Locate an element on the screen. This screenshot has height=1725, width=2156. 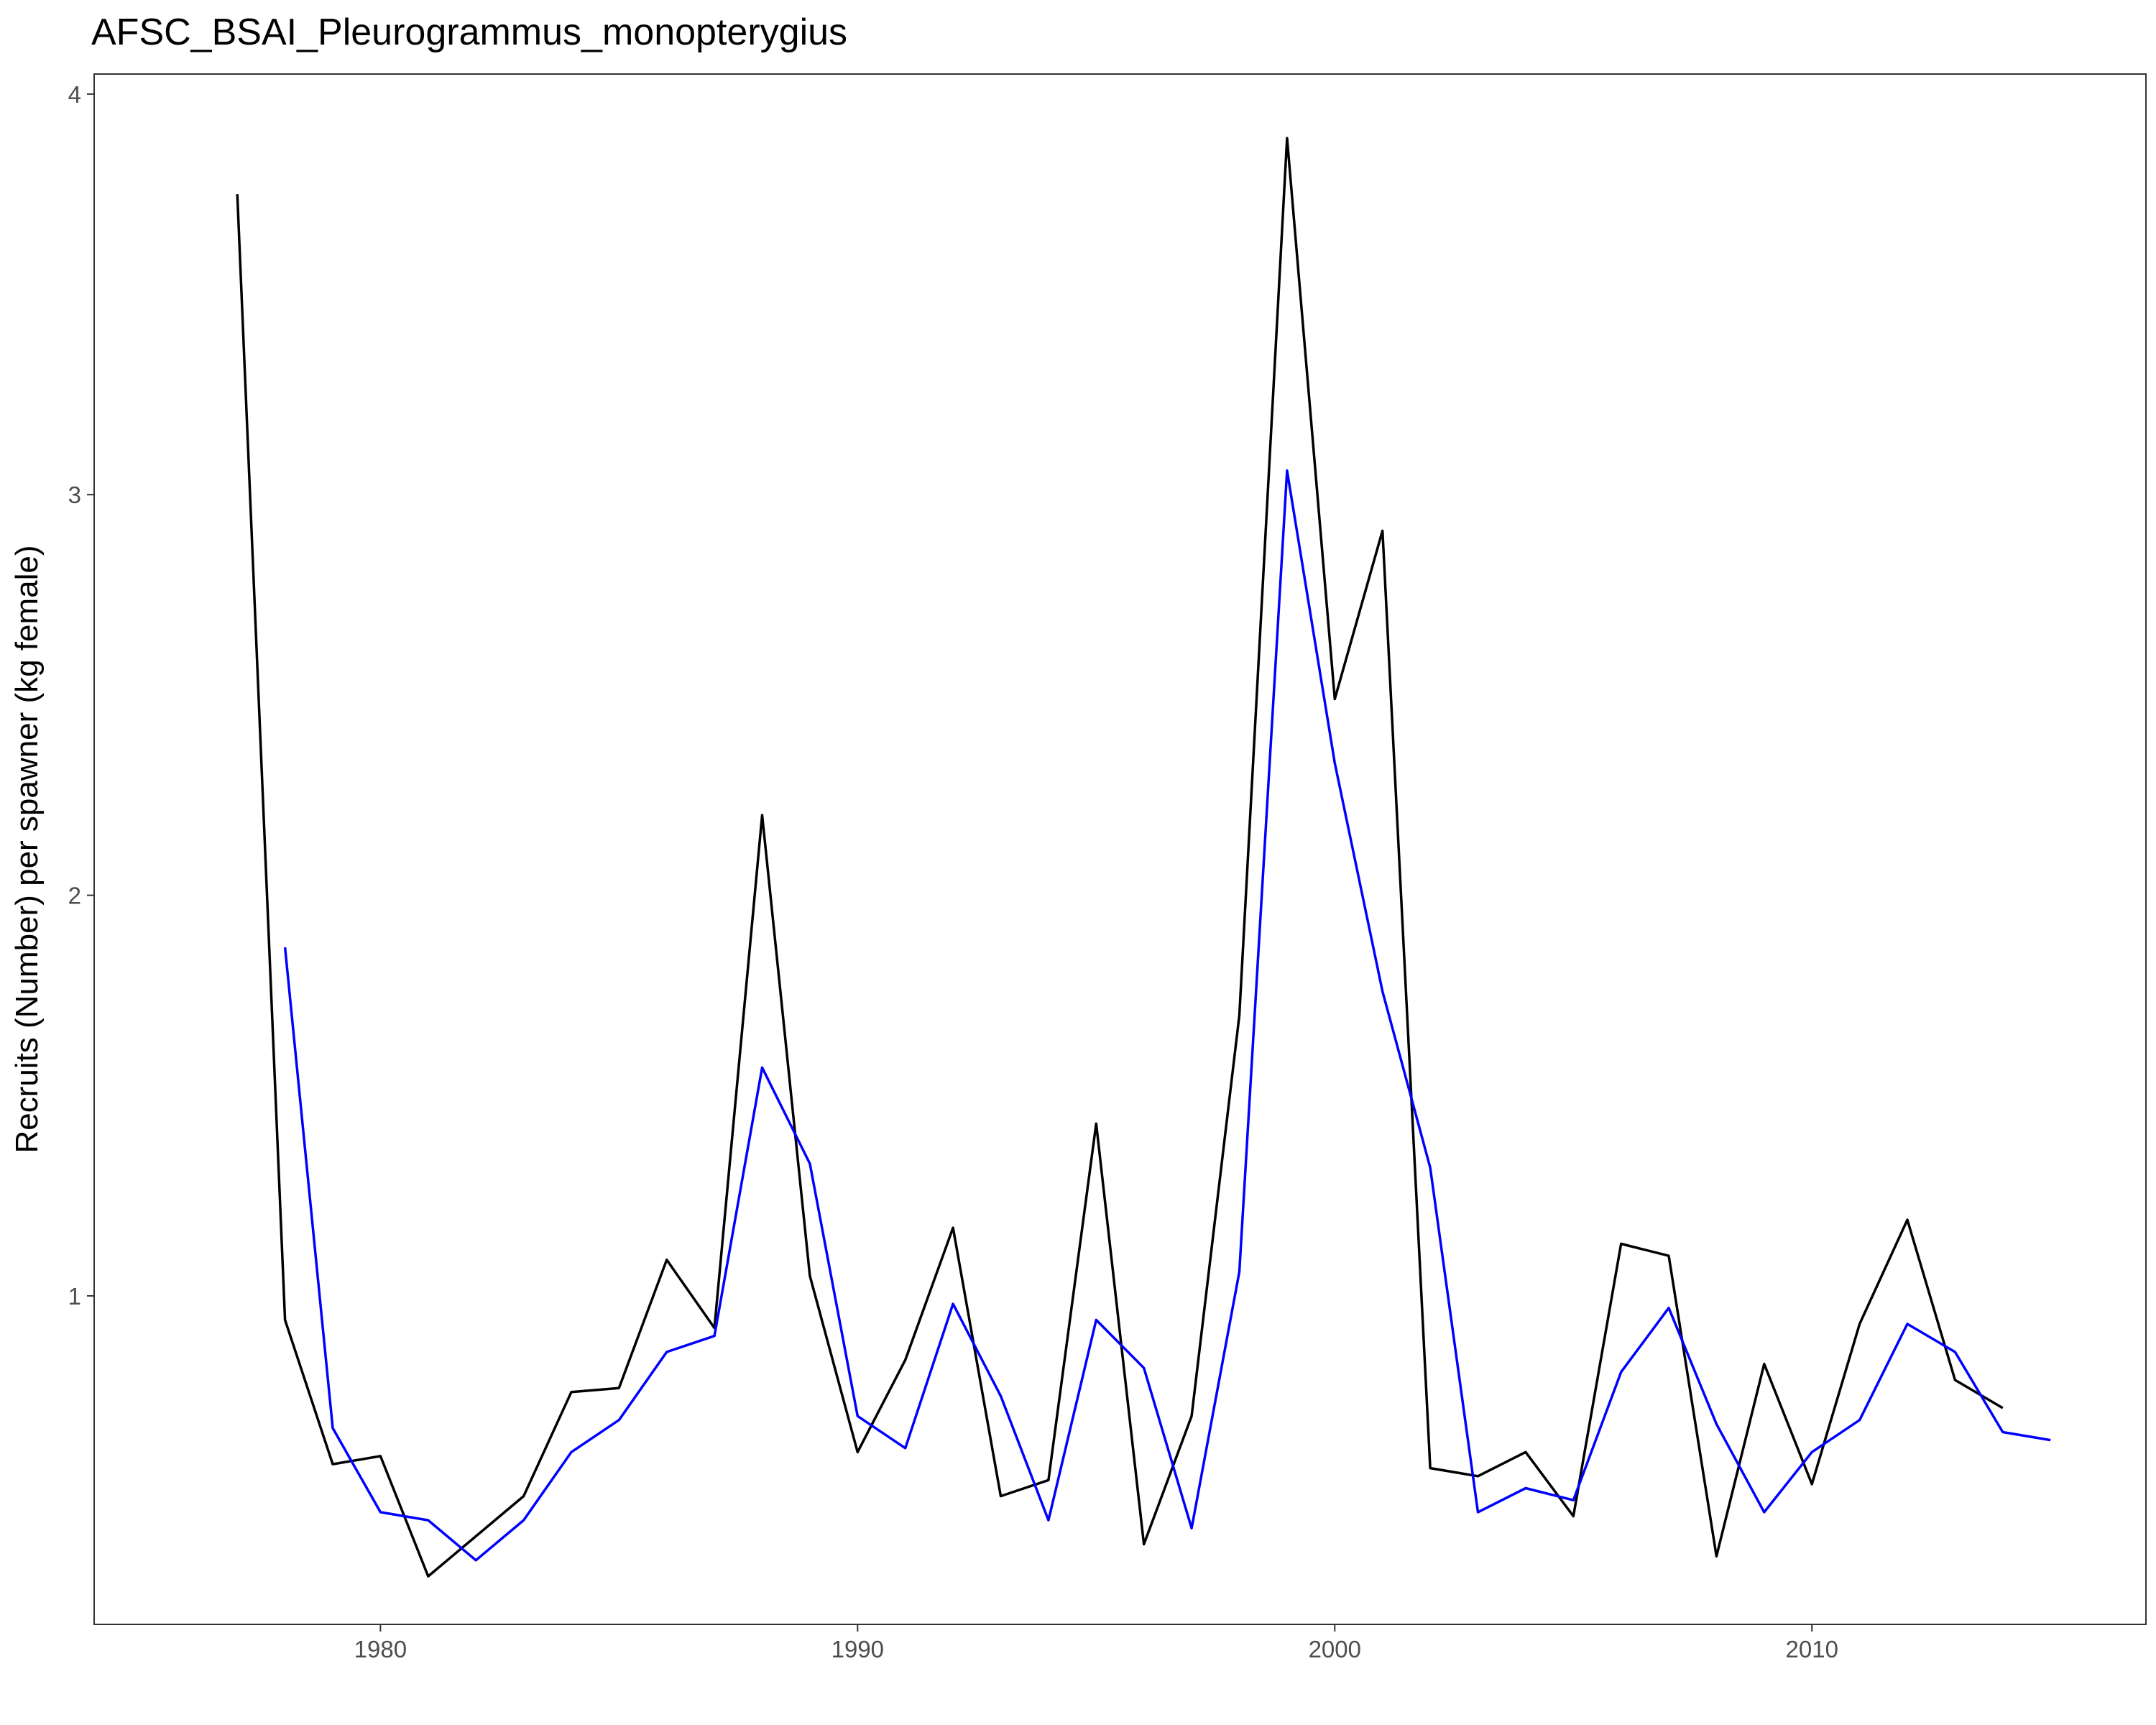
chart-title: AFSC_BSAI_Pleurogrammus_monopterygius is located at coordinates (469, 32).